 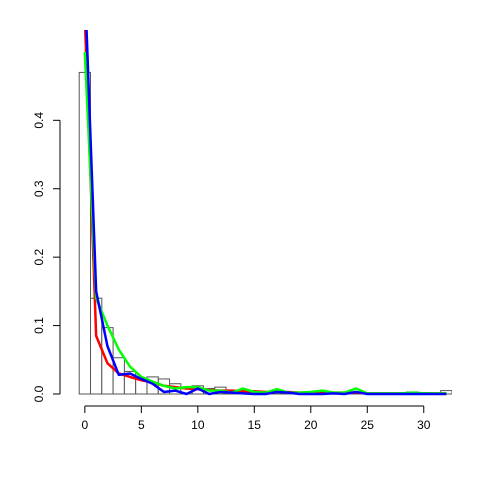 I want to click on x-tick-label: 0, so click(x=85, y=425).